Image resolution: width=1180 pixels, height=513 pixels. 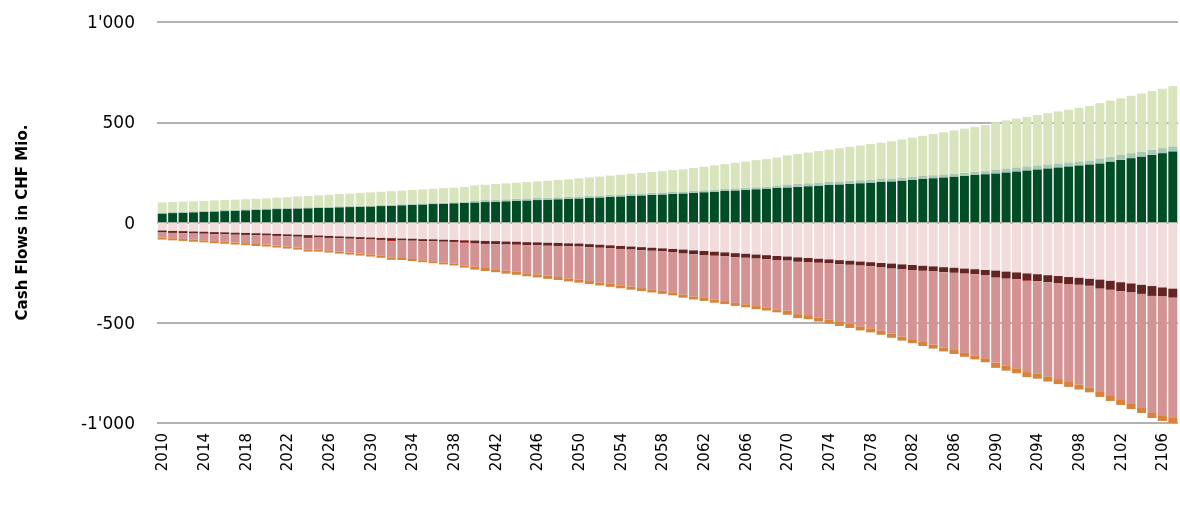 I want to click on x-tick-label: 2026, so click(x=328, y=452).